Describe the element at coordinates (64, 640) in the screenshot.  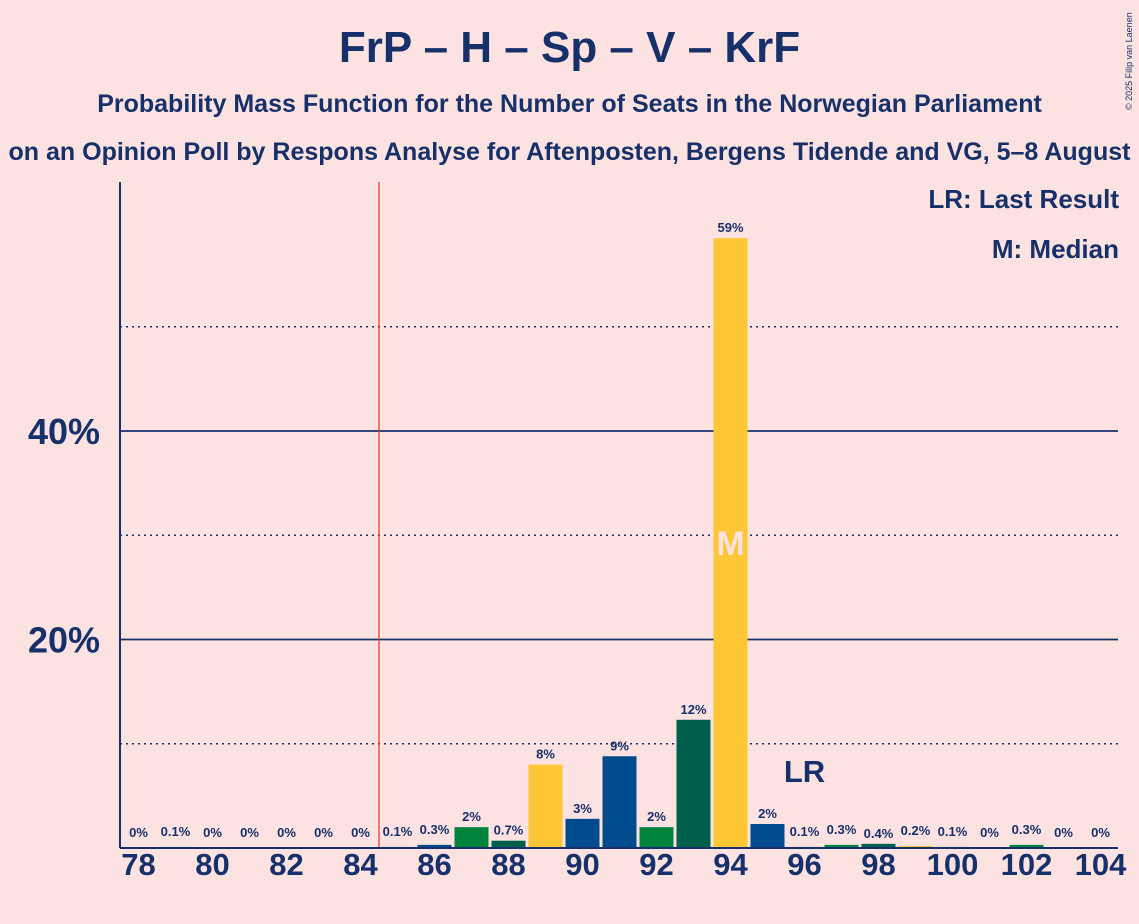
I see `y-tick-label: 20%` at that location.